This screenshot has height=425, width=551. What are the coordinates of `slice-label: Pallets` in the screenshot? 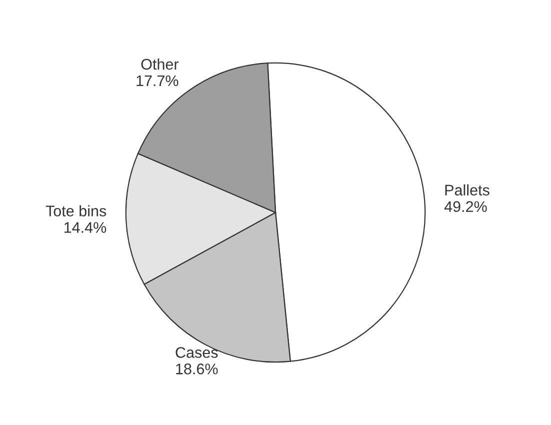 It's located at (467, 190).